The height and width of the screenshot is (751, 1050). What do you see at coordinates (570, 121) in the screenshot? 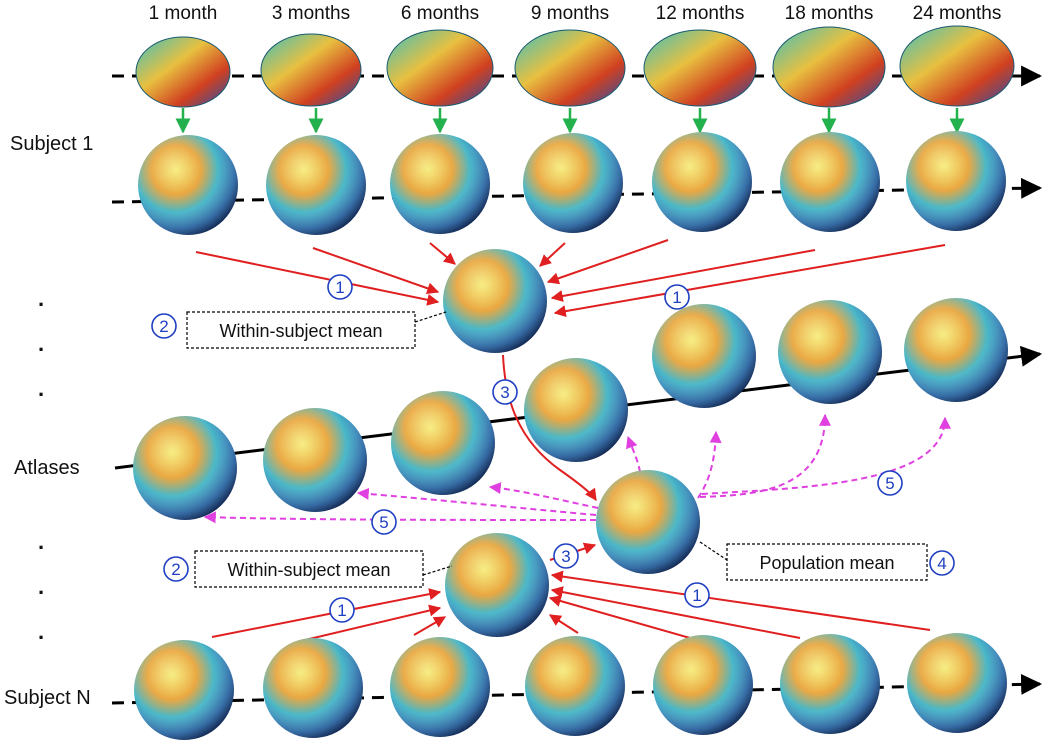
I see `projection-arrows` at bounding box center [570, 121].